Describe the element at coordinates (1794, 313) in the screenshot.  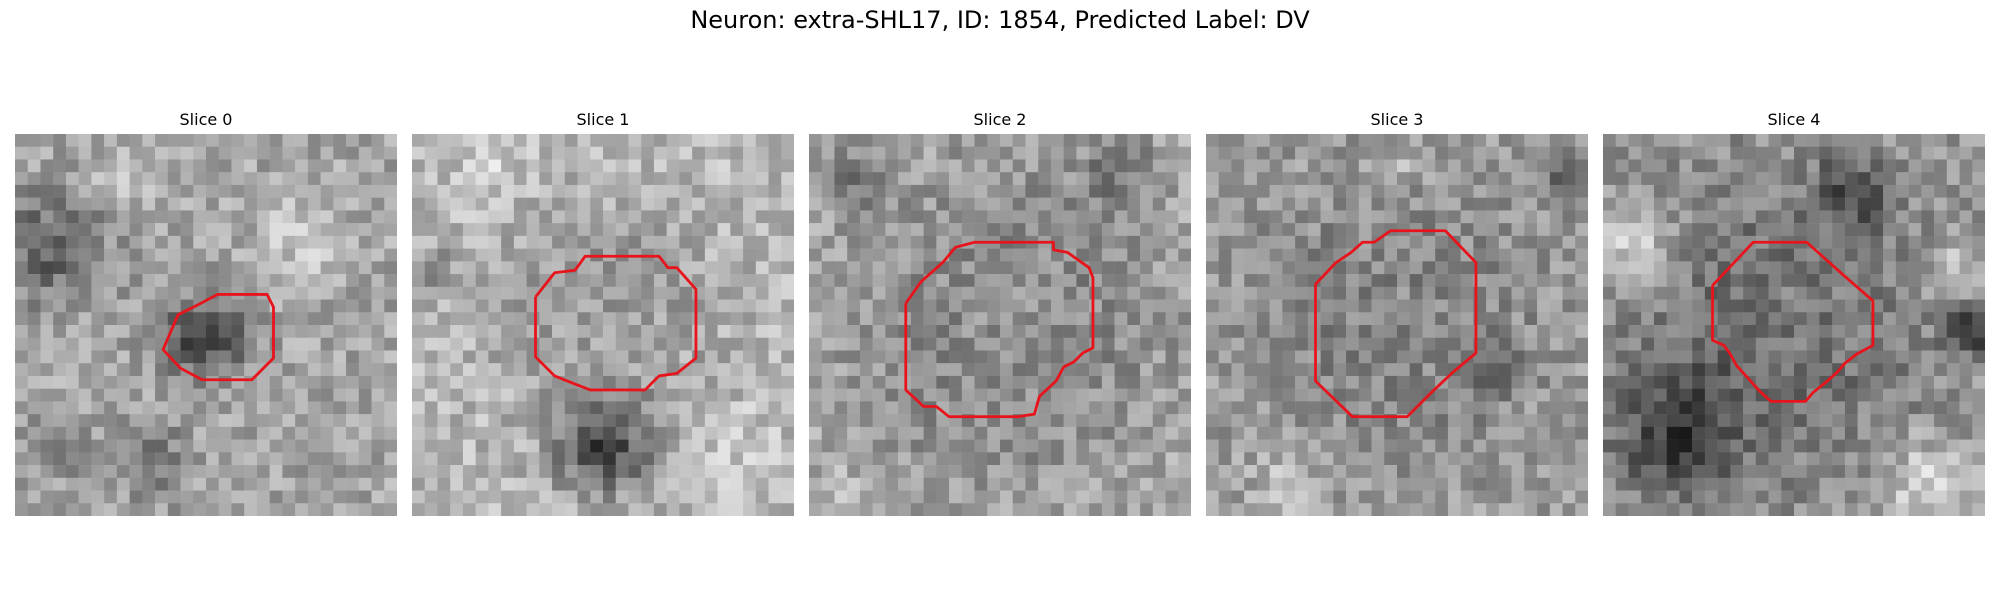
I see `slice-panel-4: Slice 4` at that location.